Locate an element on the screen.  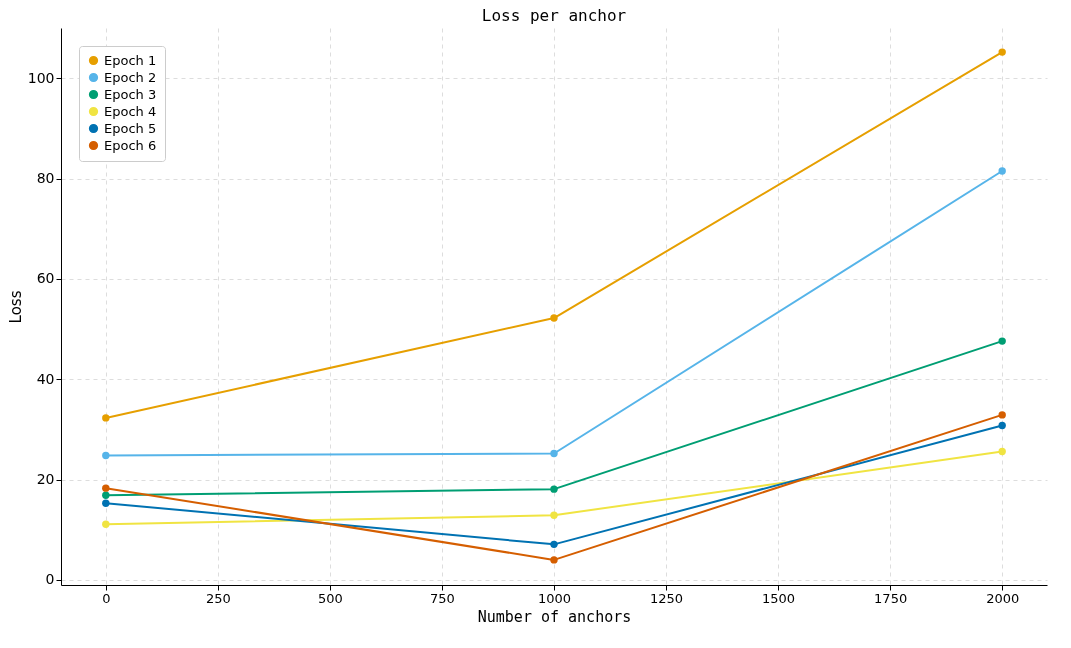
legend-label: Epoch 5 is located at coordinates (130, 128).